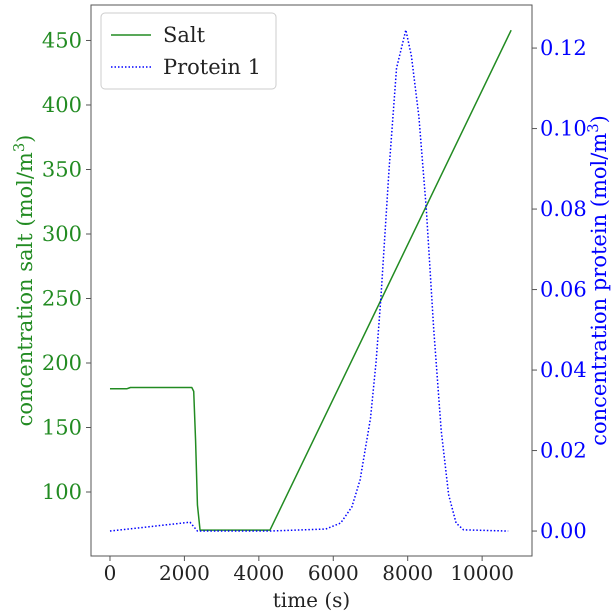  What do you see at coordinates (62, 428) in the screenshot?
I see `y-tick-label: 150` at bounding box center [62, 428].